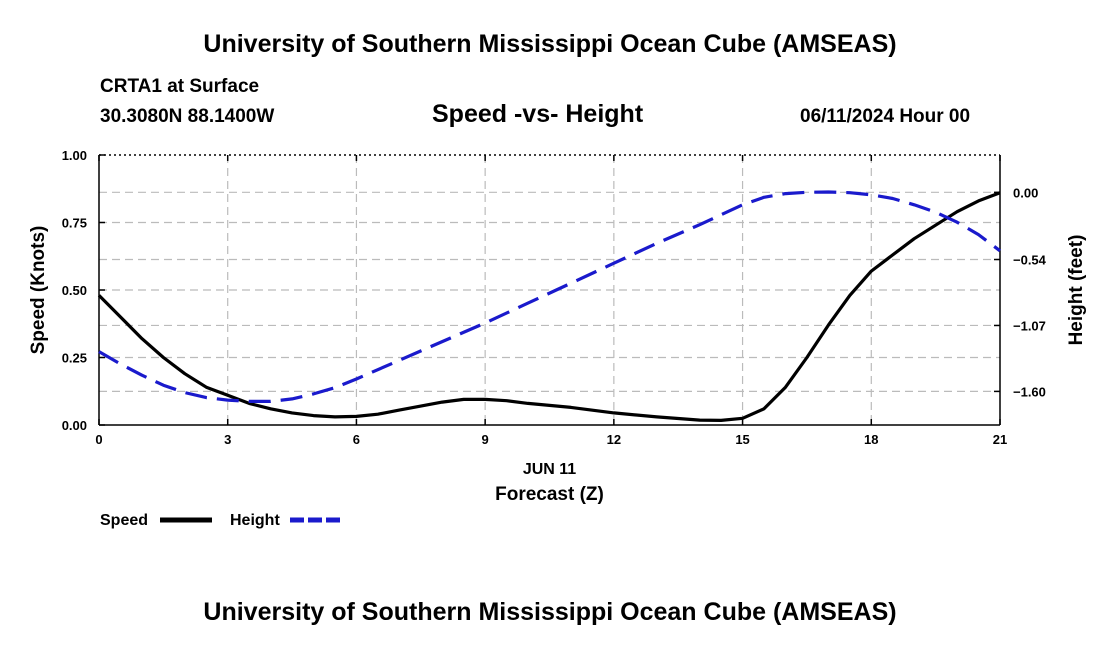 The image size is (1100, 650). Describe the element at coordinates (871, 439) in the screenshot. I see `x-tick-label: 18` at that location.